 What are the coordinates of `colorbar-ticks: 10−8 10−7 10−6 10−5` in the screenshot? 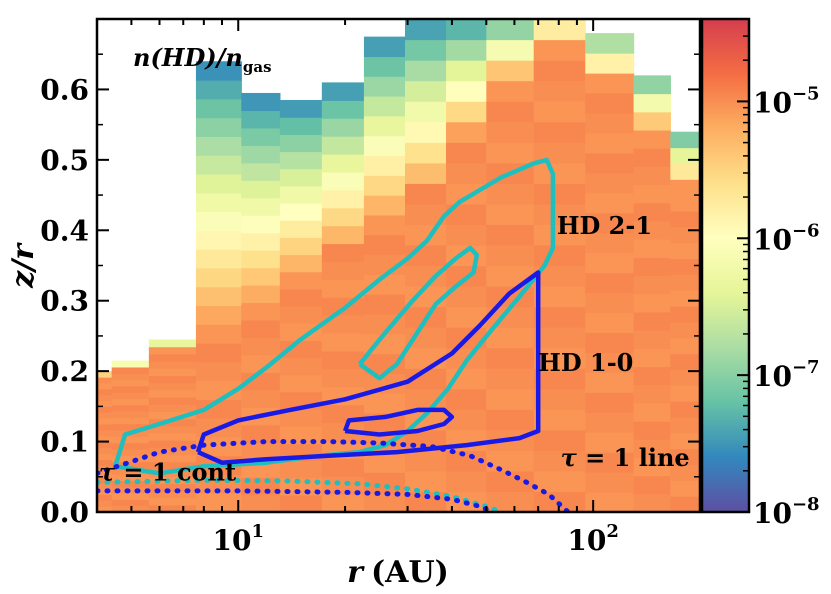 It's located at (778, 274).